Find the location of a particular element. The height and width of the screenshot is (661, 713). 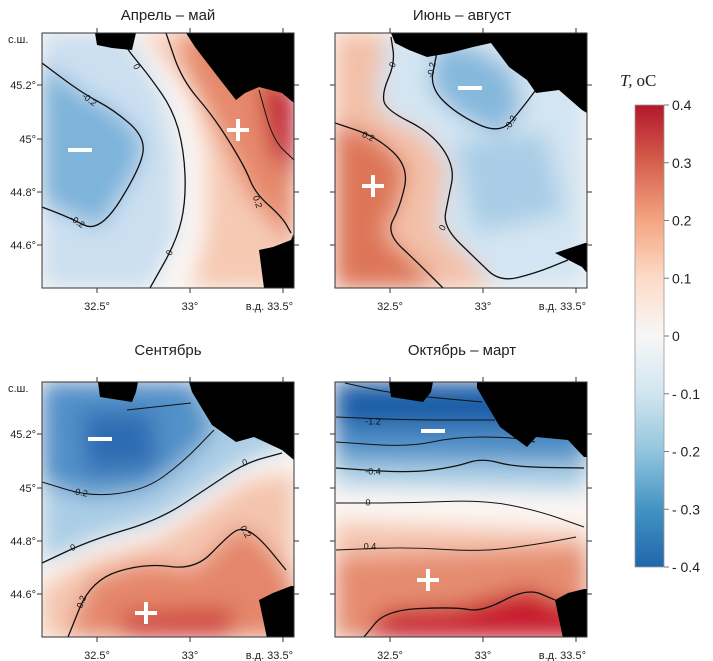

contour-label: -0.4 is located at coordinates (373, 471).